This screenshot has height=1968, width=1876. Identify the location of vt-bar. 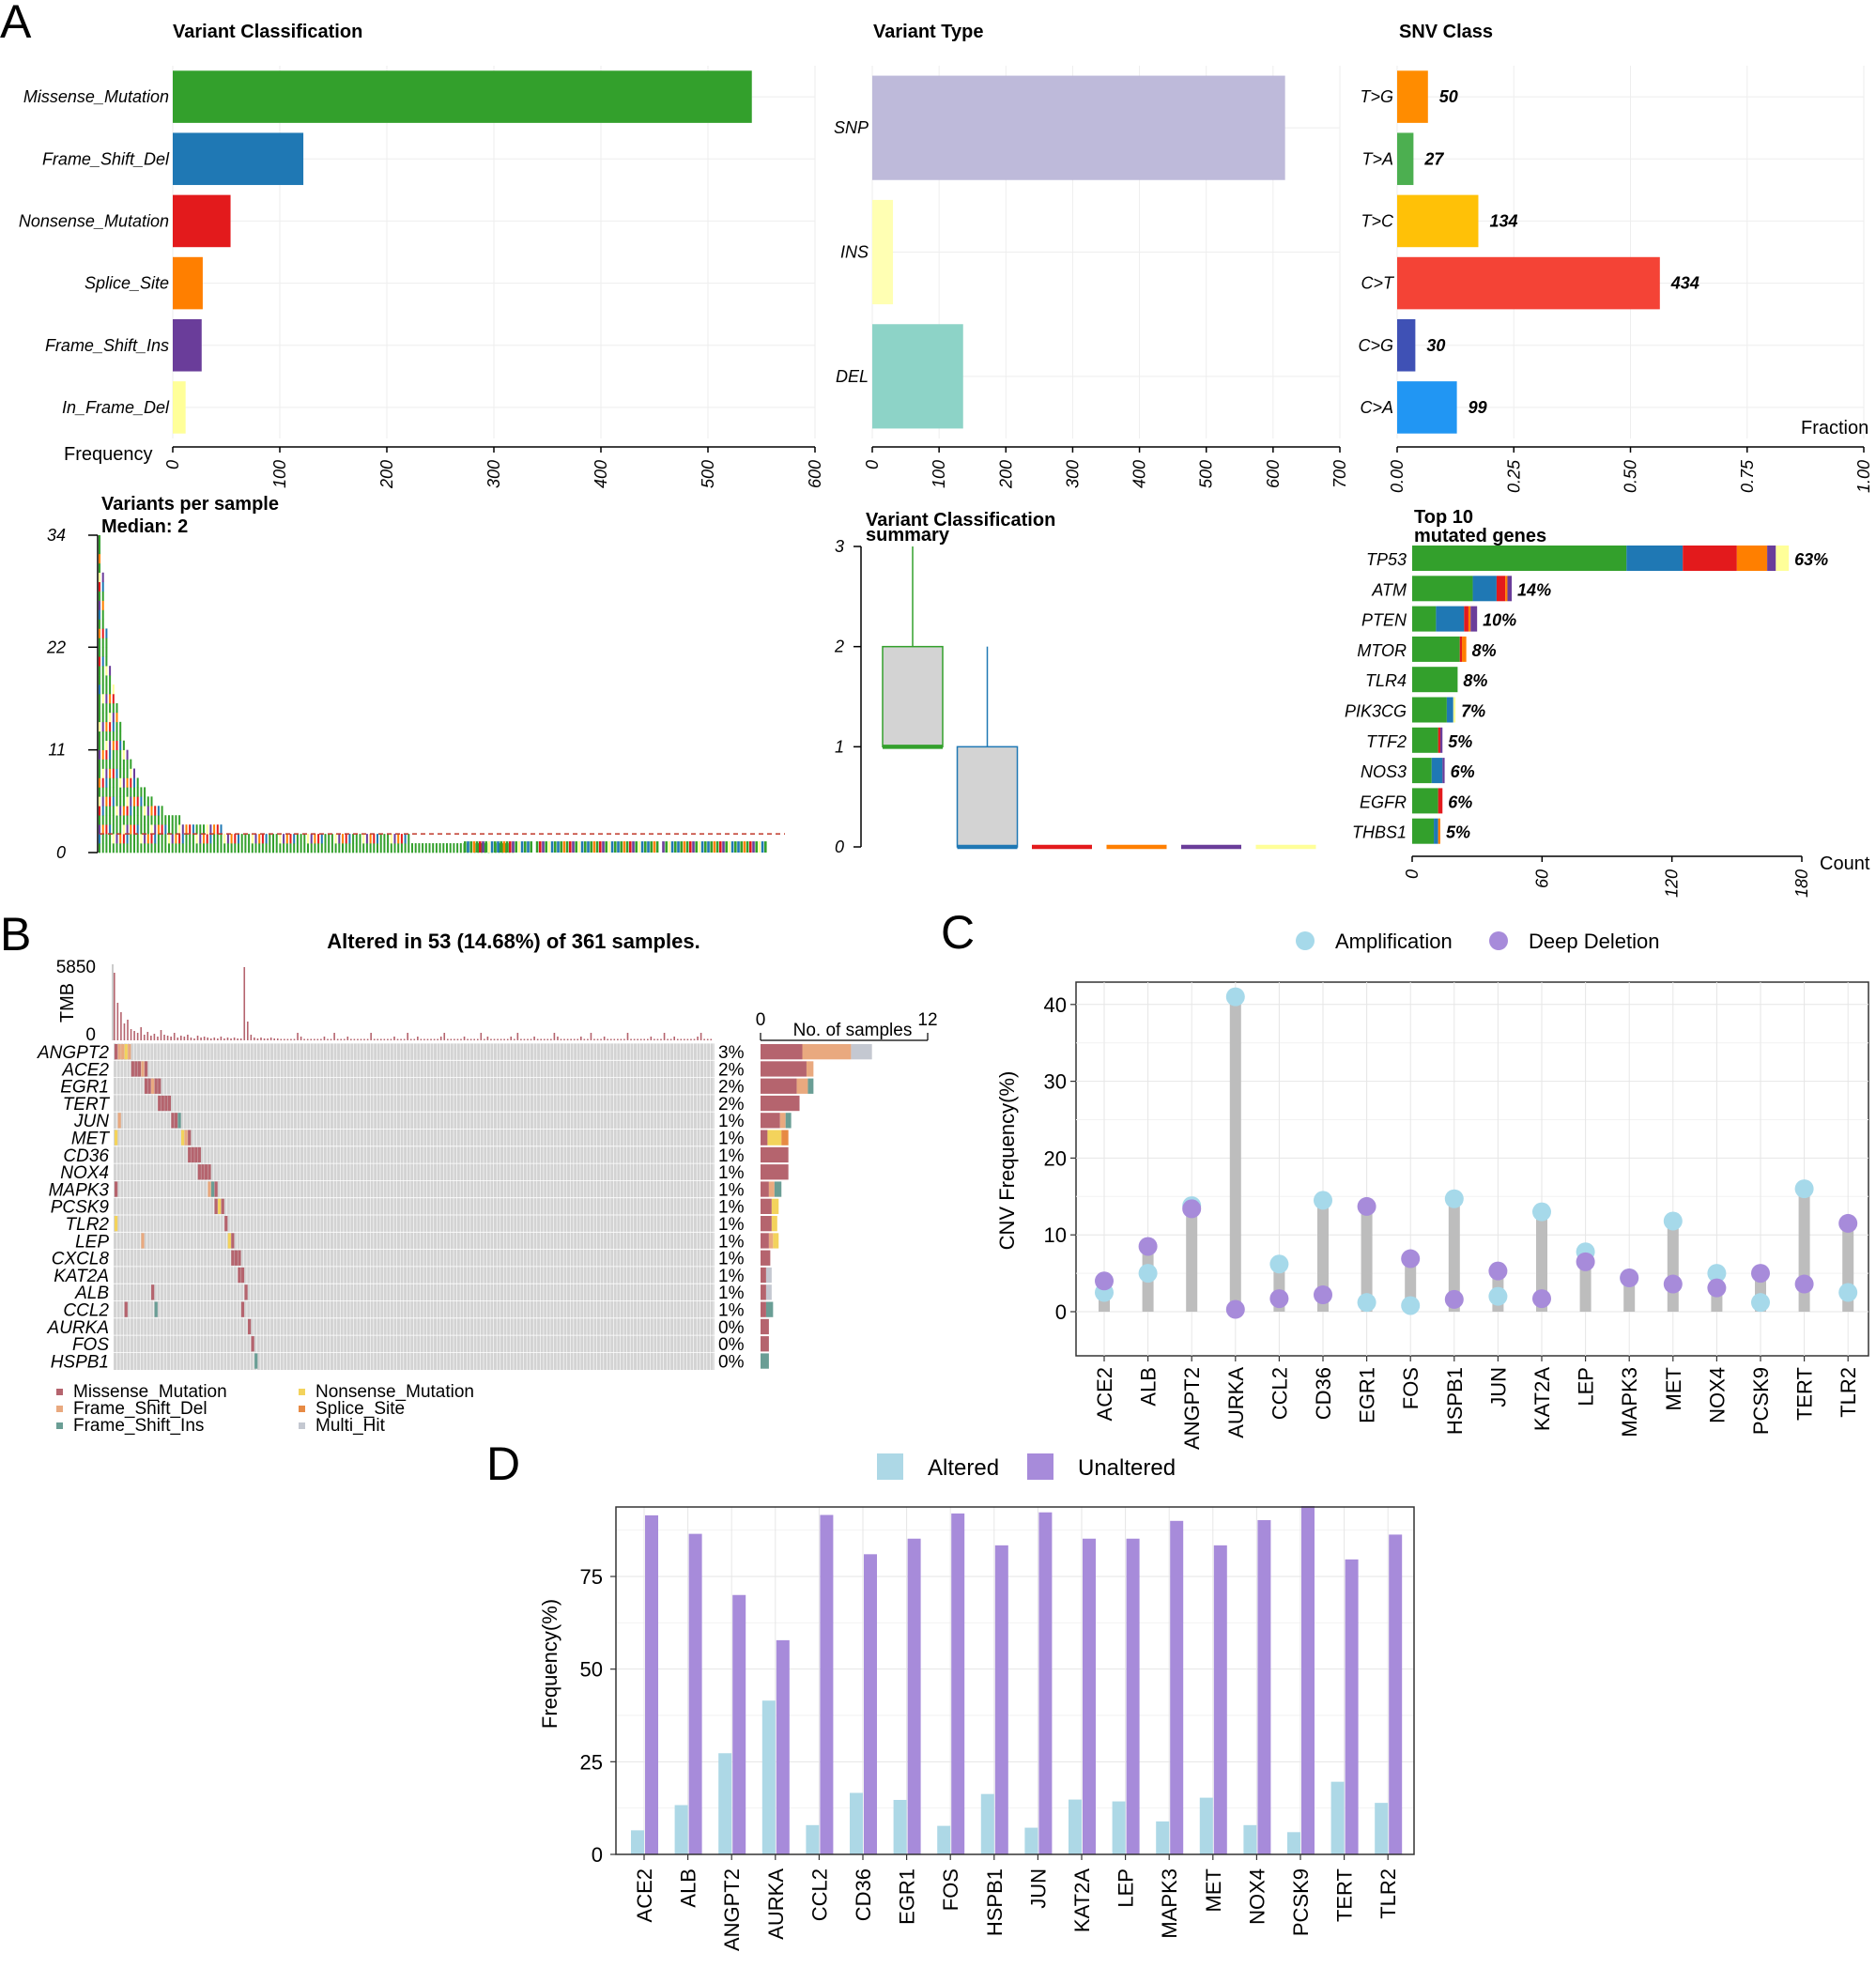
(883, 252).